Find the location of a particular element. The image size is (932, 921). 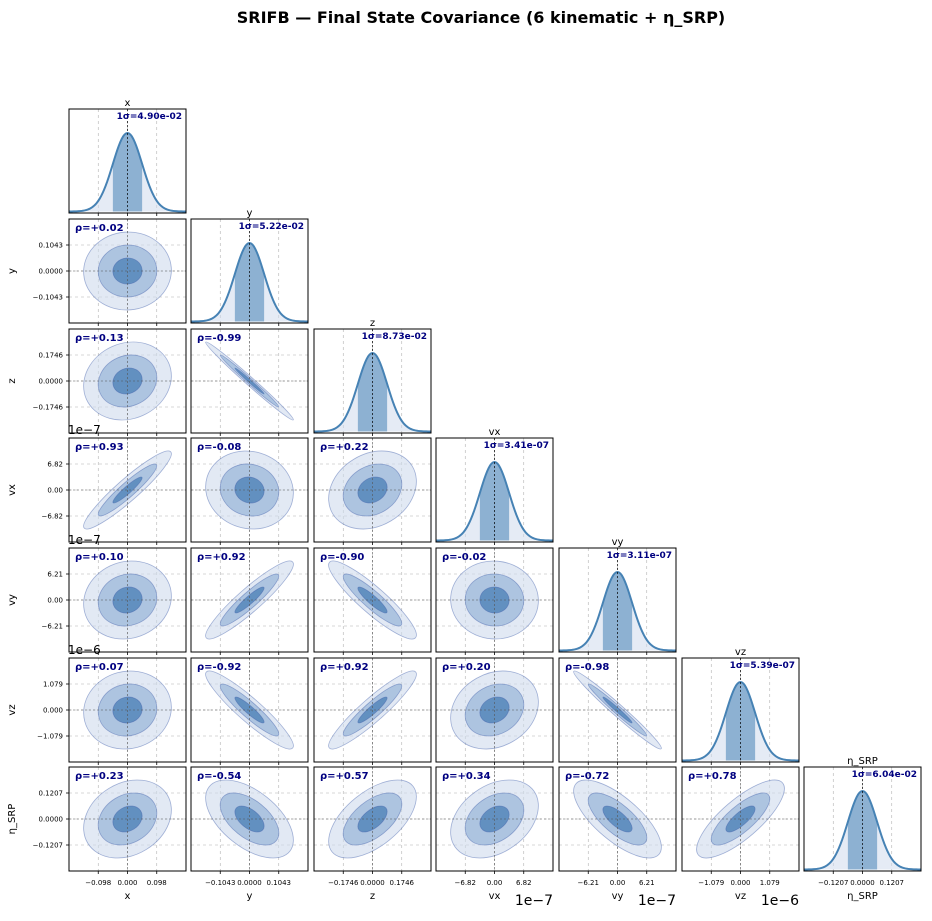

diag-panel-vy: 1σ=3.11e-07 vy is located at coordinates (617, 596).